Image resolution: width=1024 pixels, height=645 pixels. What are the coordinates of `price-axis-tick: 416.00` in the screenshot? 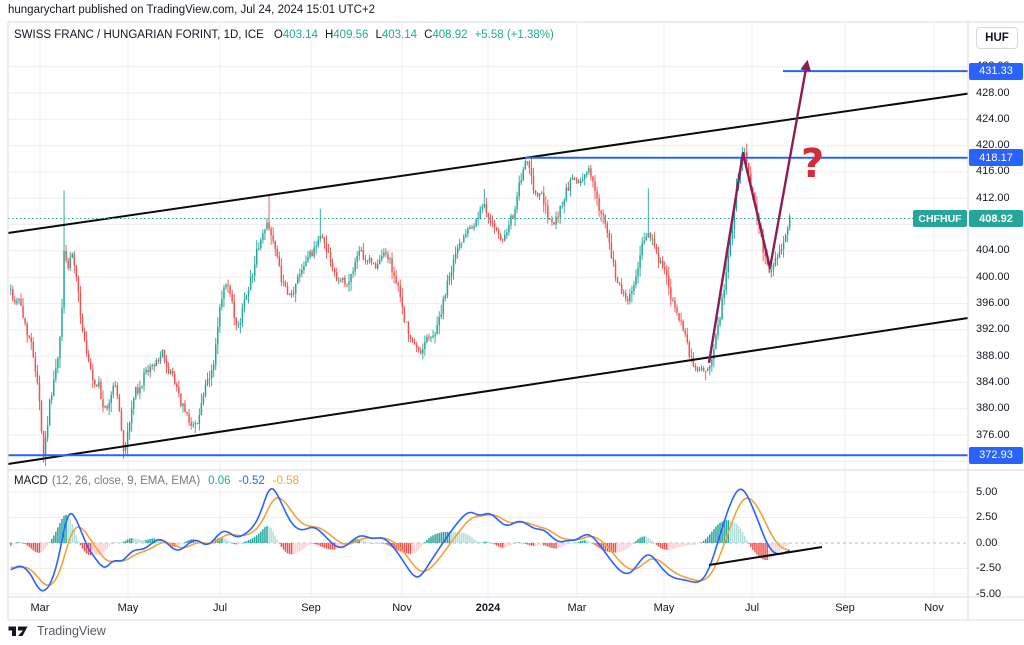 It's located at (993, 171).